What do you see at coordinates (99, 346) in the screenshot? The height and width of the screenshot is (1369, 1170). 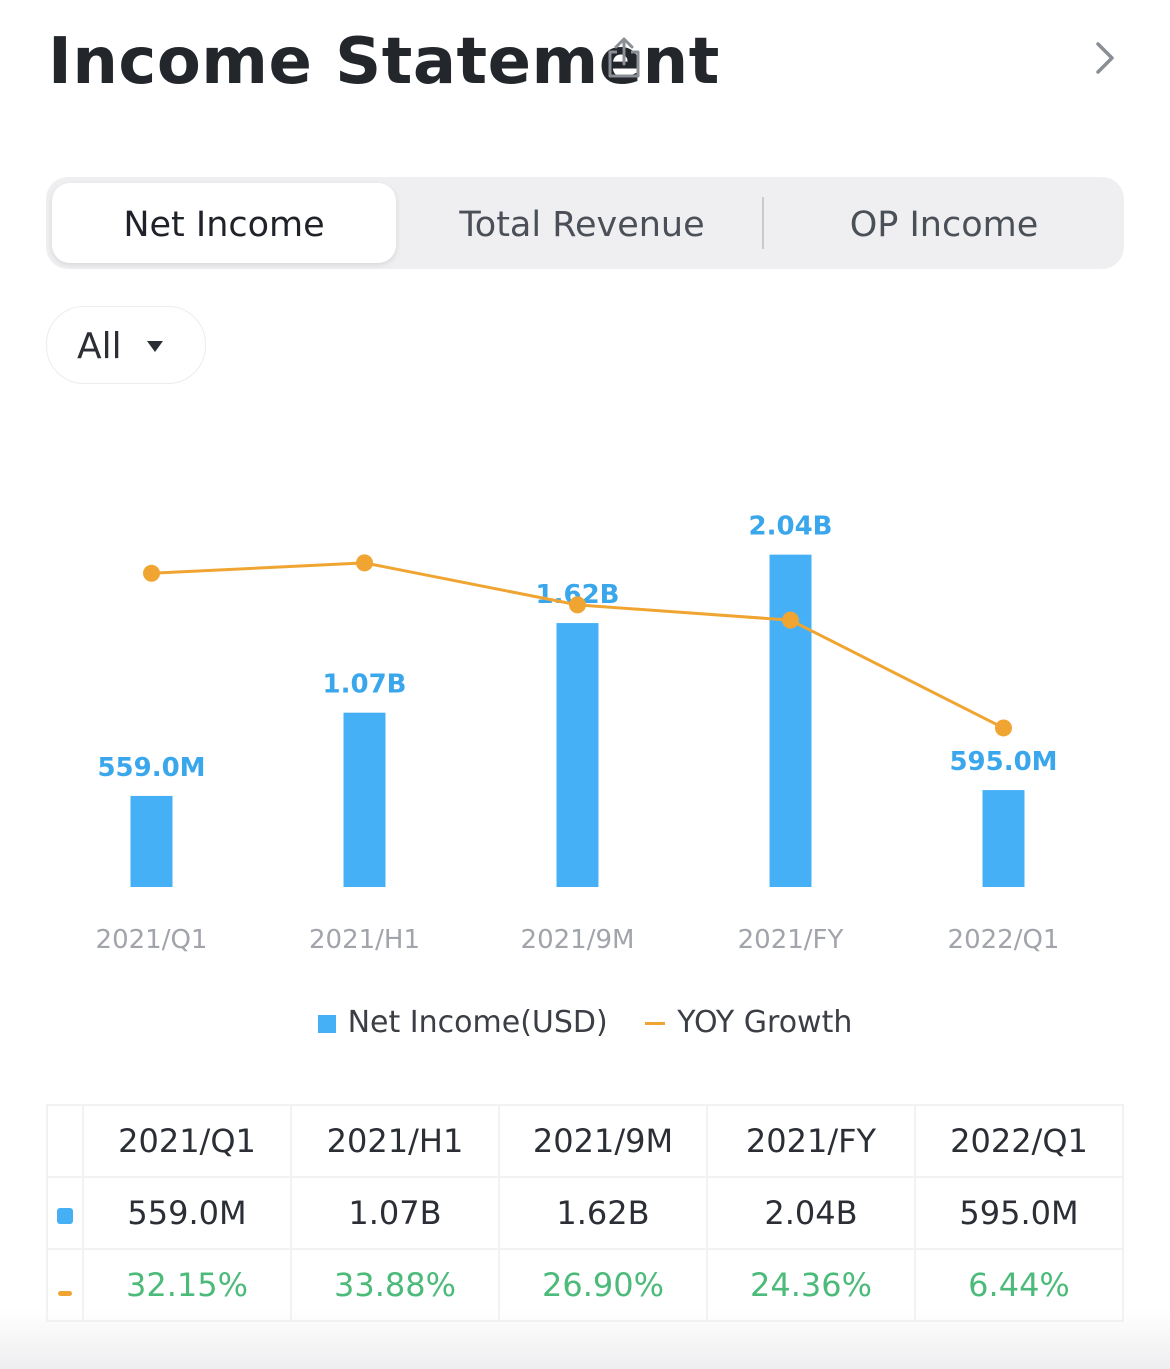 I see `period-filter-label: All` at bounding box center [99, 346].